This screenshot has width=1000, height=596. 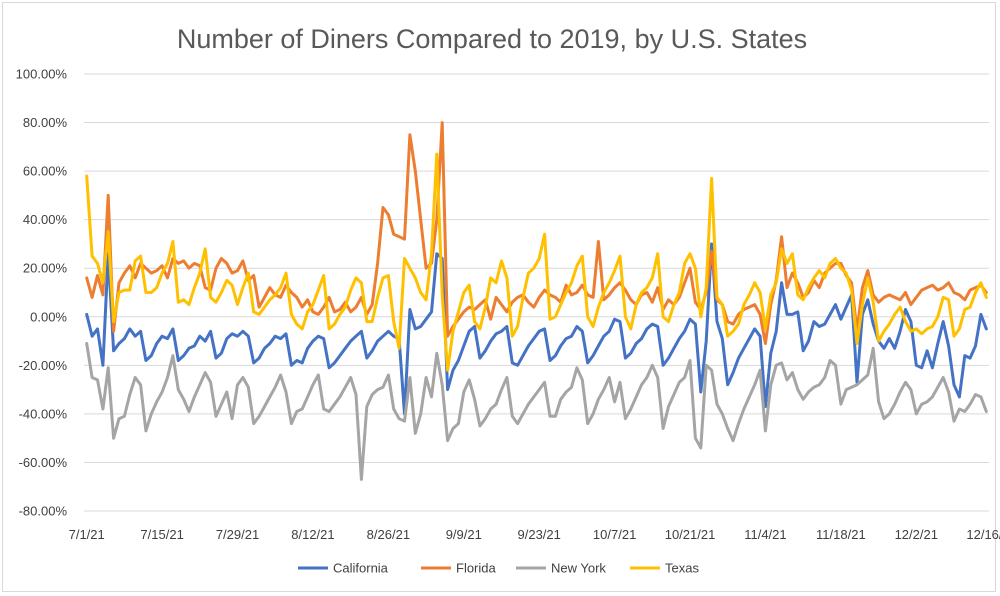 What do you see at coordinates (312, 534) in the screenshot?
I see `x-tick-label: 8/12/21` at bounding box center [312, 534].